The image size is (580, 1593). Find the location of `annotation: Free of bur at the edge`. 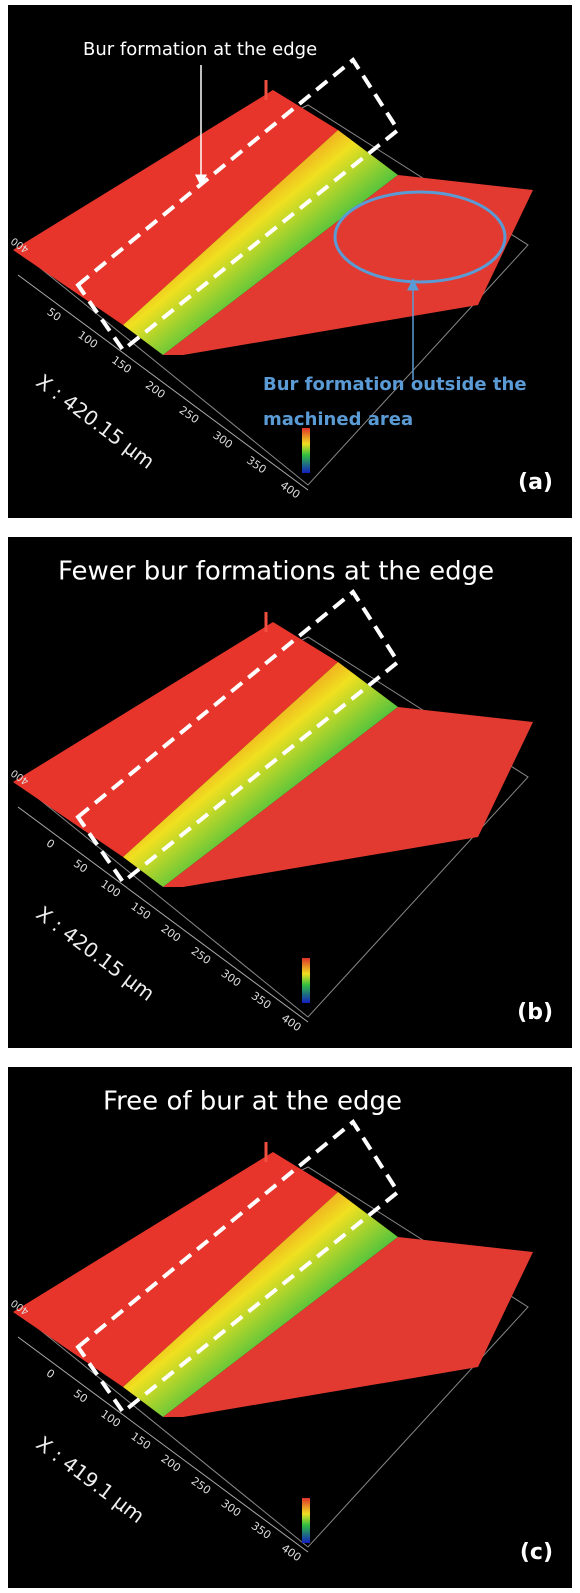

annotation: Free of bur at the edge is located at coordinates (252, 1102).